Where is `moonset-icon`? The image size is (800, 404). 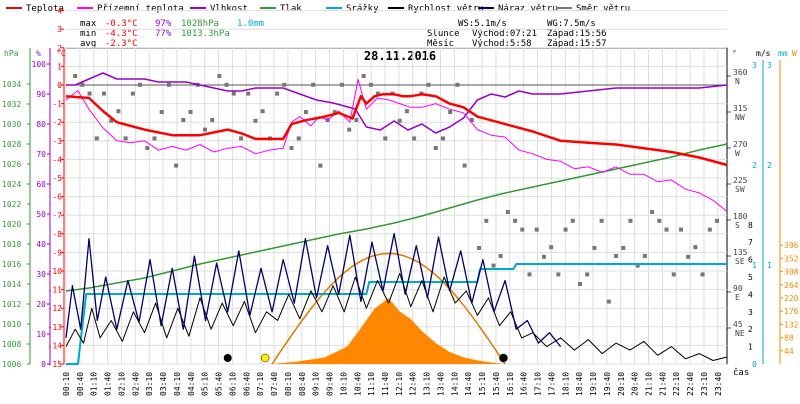 moonset-icon is located at coordinates (503, 358).